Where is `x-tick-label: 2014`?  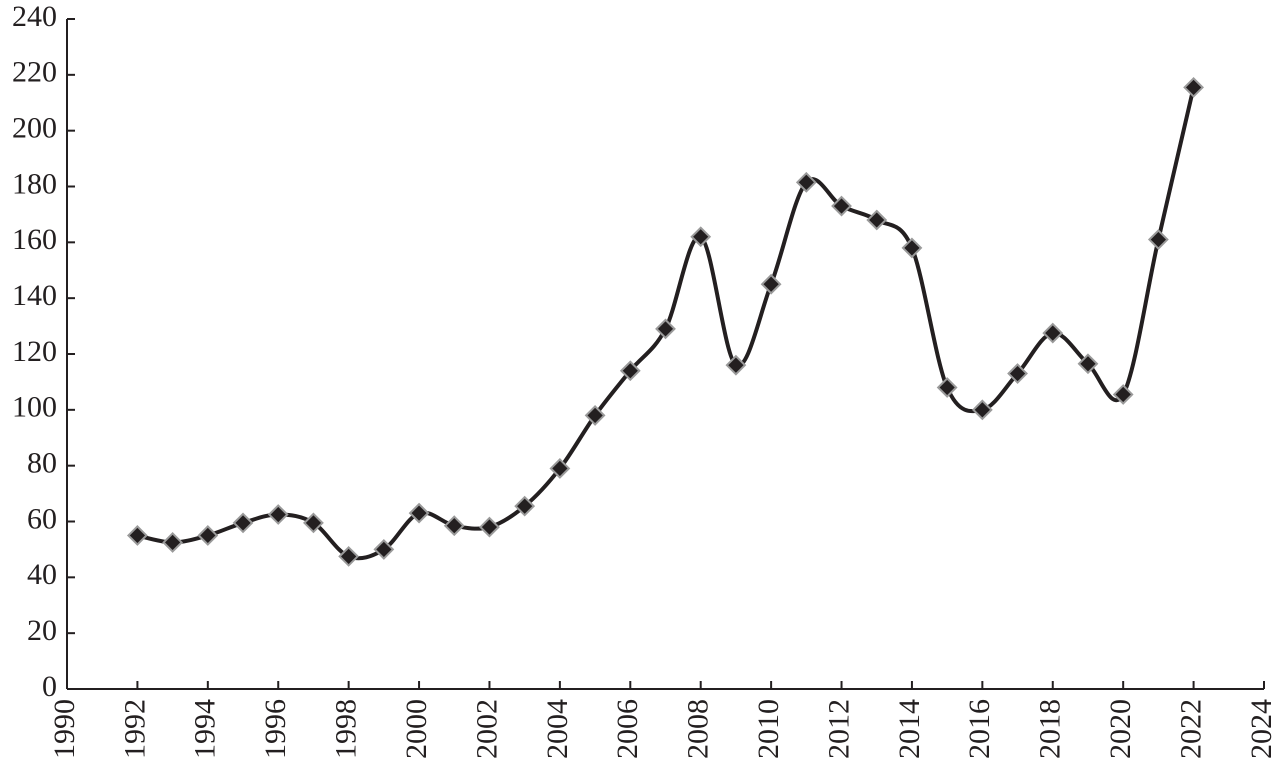 x-tick-label: 2014 is located at coordinates (909, 729).